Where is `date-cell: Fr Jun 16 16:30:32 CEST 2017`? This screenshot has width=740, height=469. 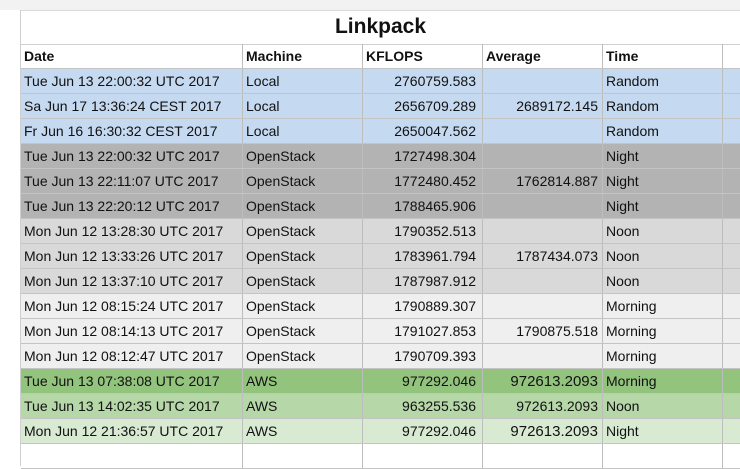 date-cell: Fr Jun 16 16:30:32 CEST 2017 is located at coordinates (132, 131).